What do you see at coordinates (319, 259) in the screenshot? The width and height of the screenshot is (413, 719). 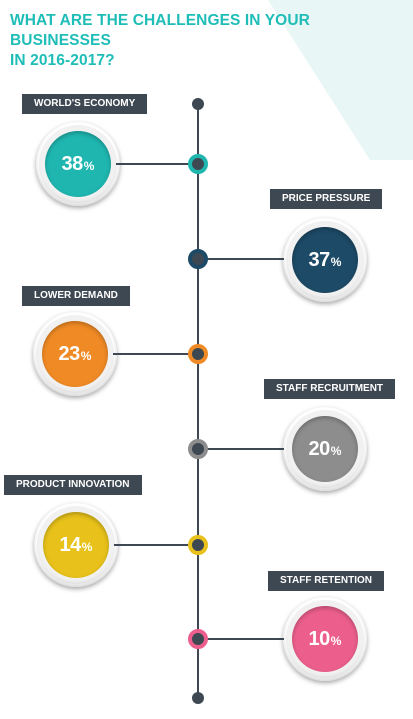 I see `percentage-value: 37` at bounding box center [319, 259].